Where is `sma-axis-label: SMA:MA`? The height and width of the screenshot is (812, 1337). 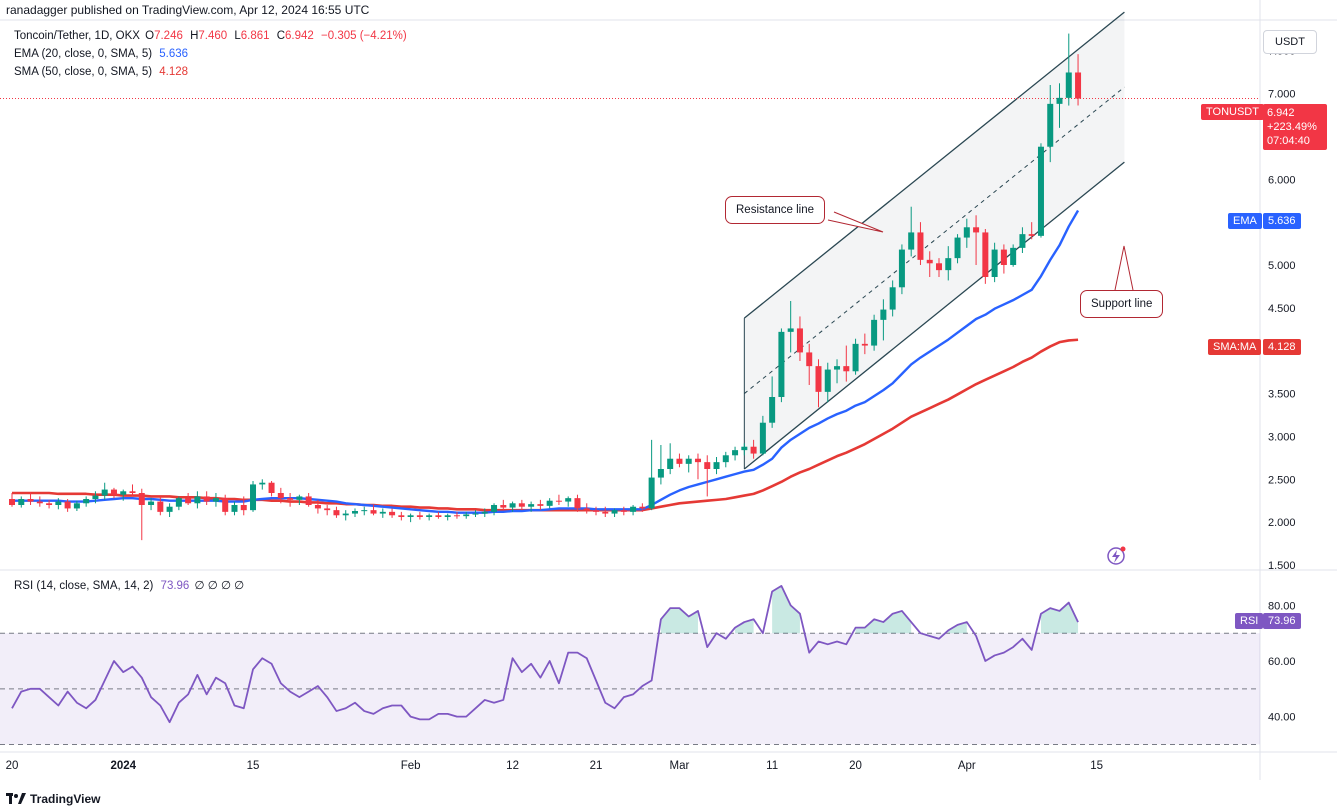 sma-axis-label: SMA:MA is located at coordinates (1235, 347).